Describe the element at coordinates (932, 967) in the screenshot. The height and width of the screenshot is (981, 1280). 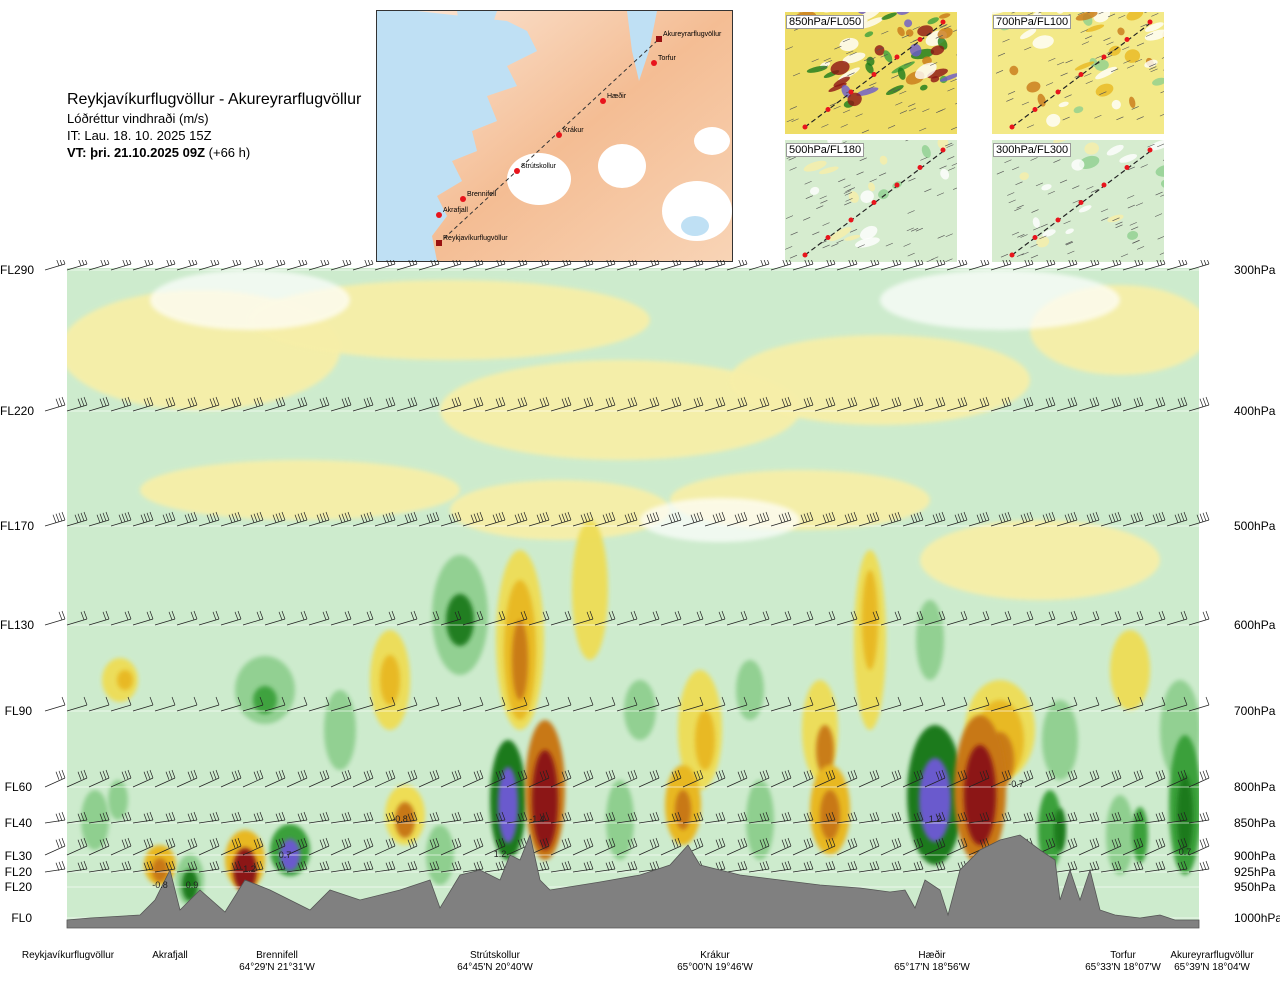
I see `station-coord: 65°17'N 18°56'W` at that location.